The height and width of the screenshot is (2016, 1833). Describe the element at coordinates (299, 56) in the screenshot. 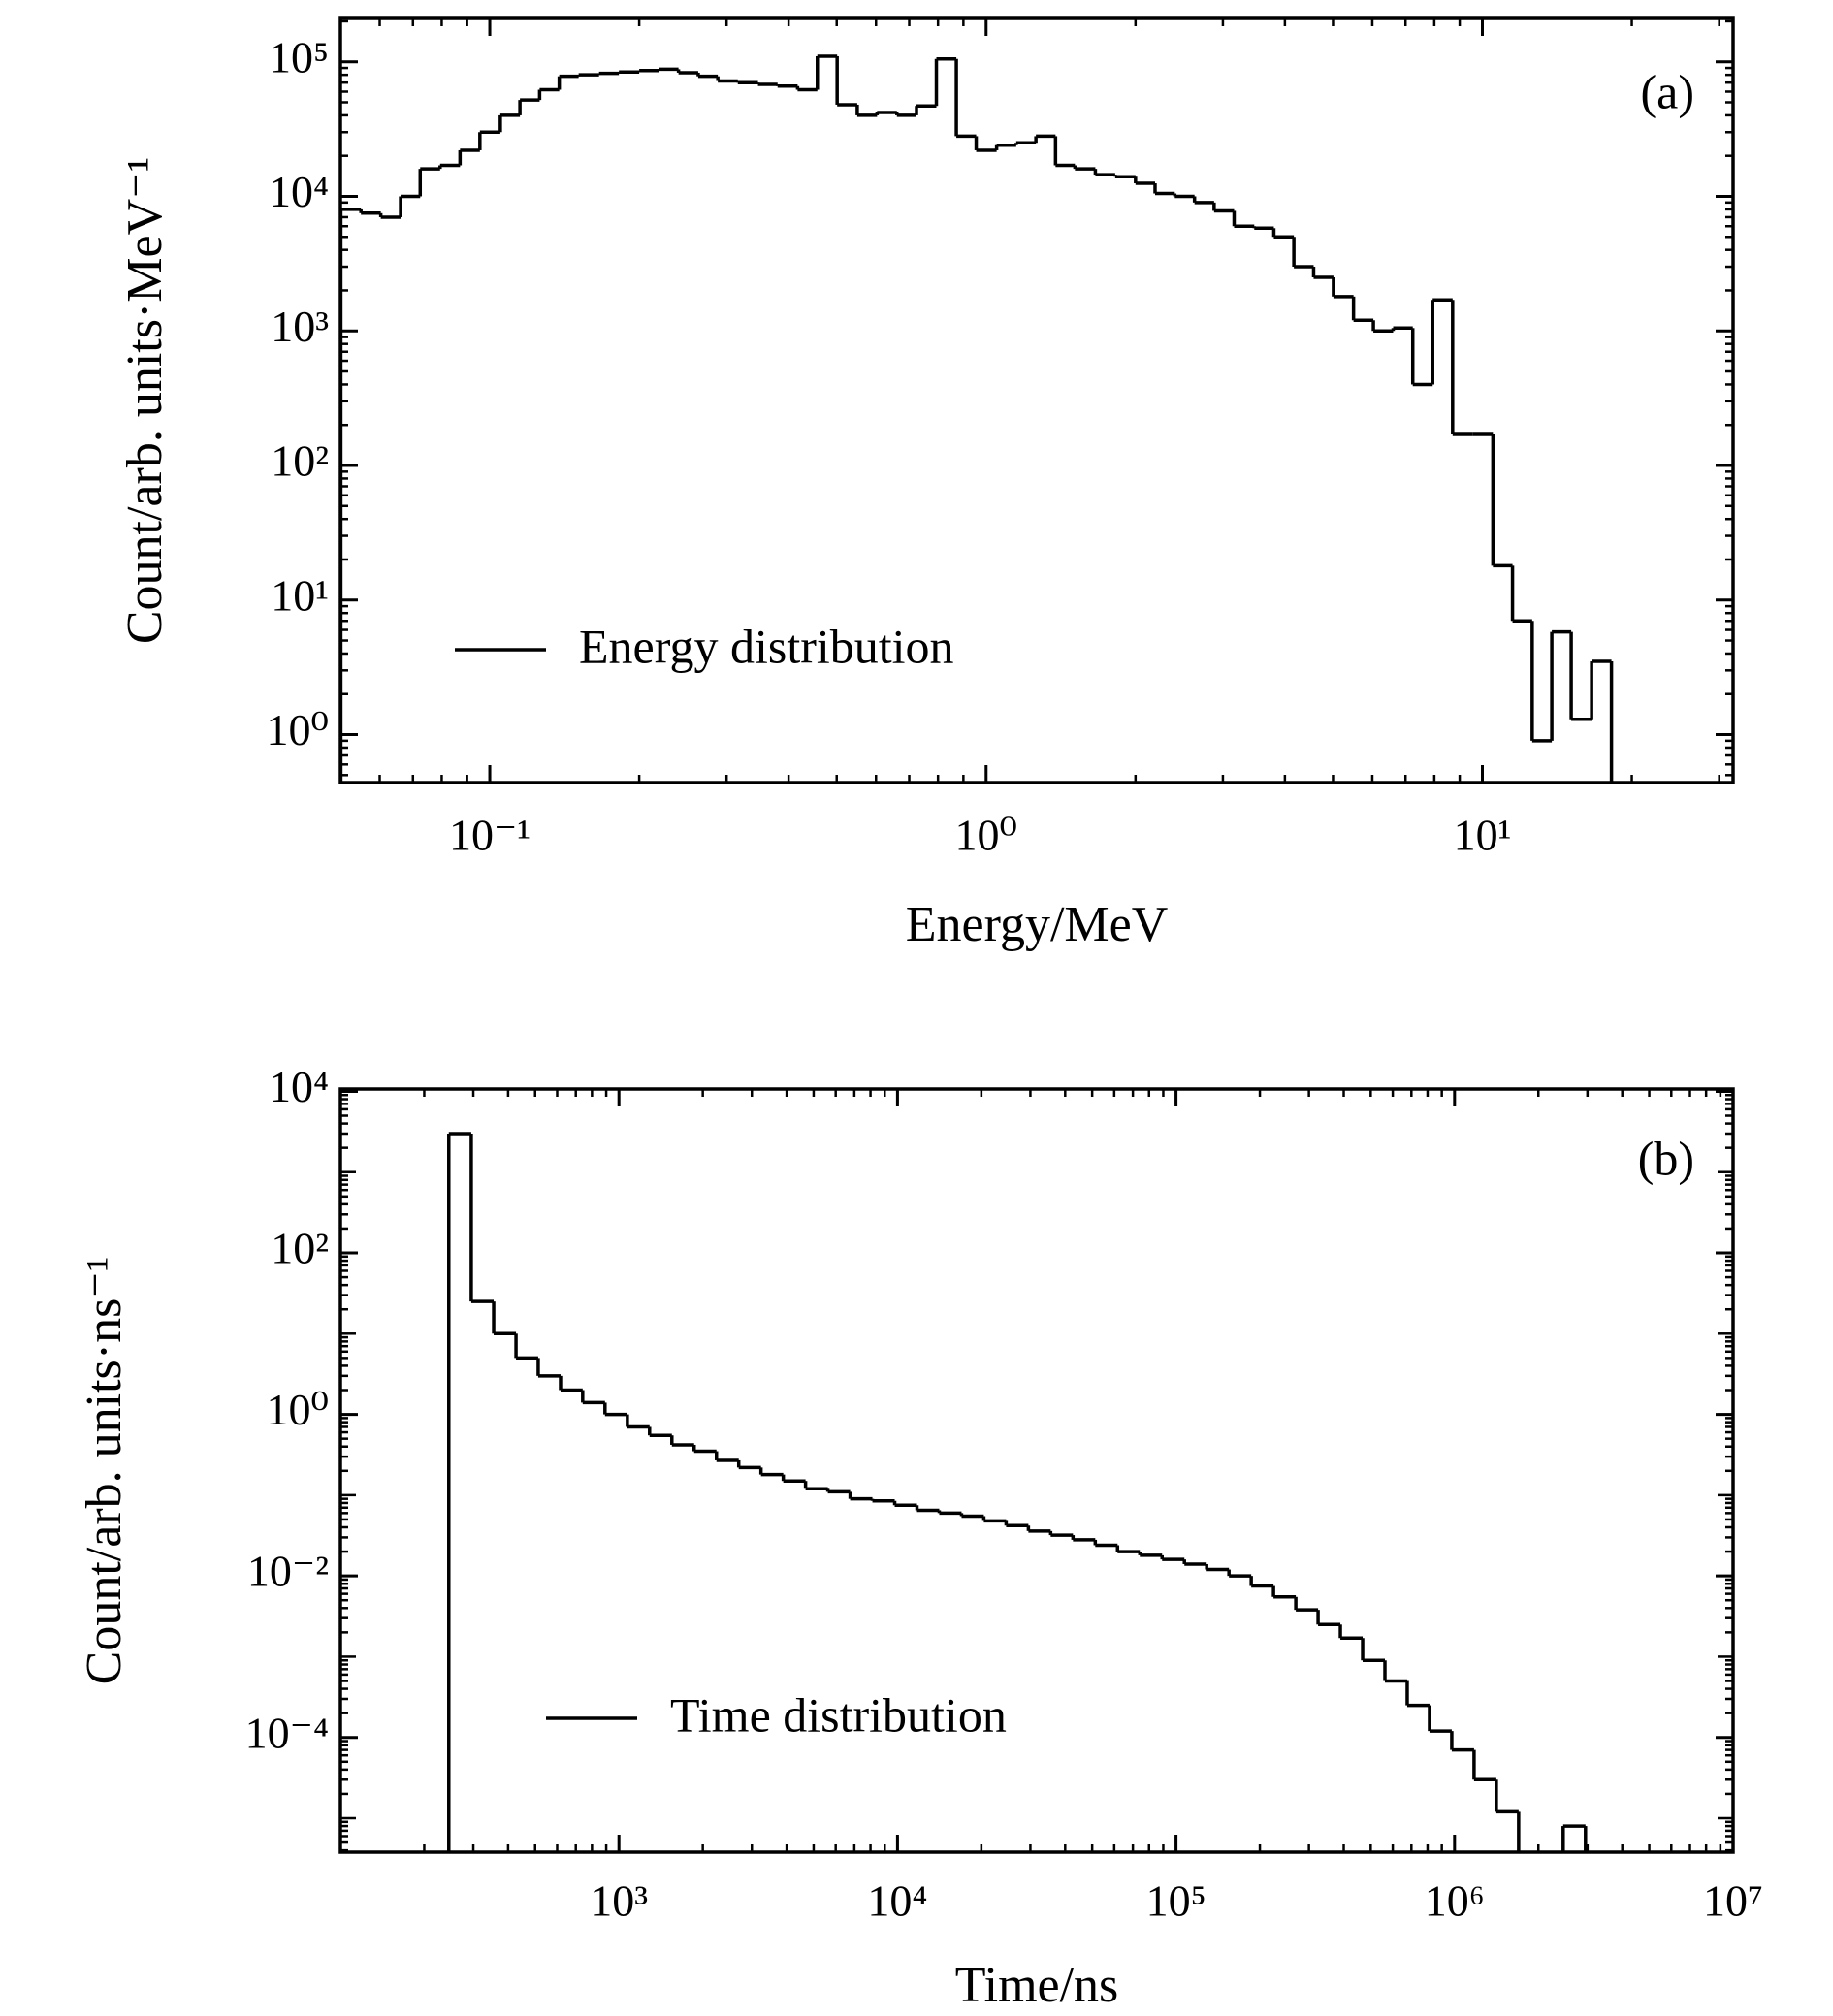

I see `y-tick-label: 10⁵` at that location.